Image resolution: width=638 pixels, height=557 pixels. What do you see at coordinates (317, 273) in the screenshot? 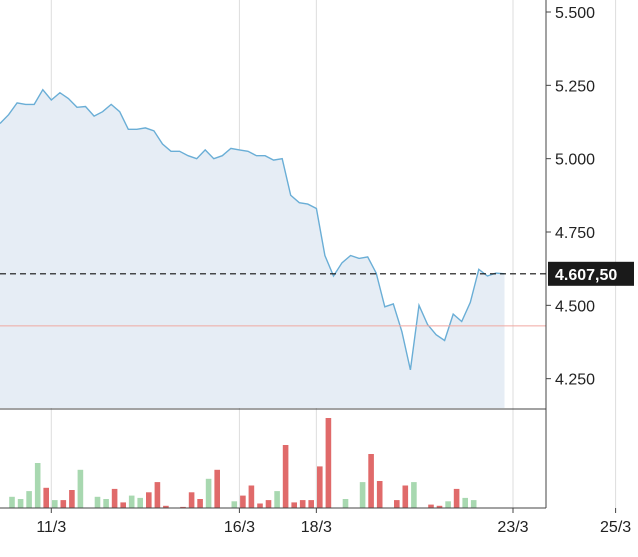
I see `current-price-layer: 4.607,50` at bounding box center [317, 273].